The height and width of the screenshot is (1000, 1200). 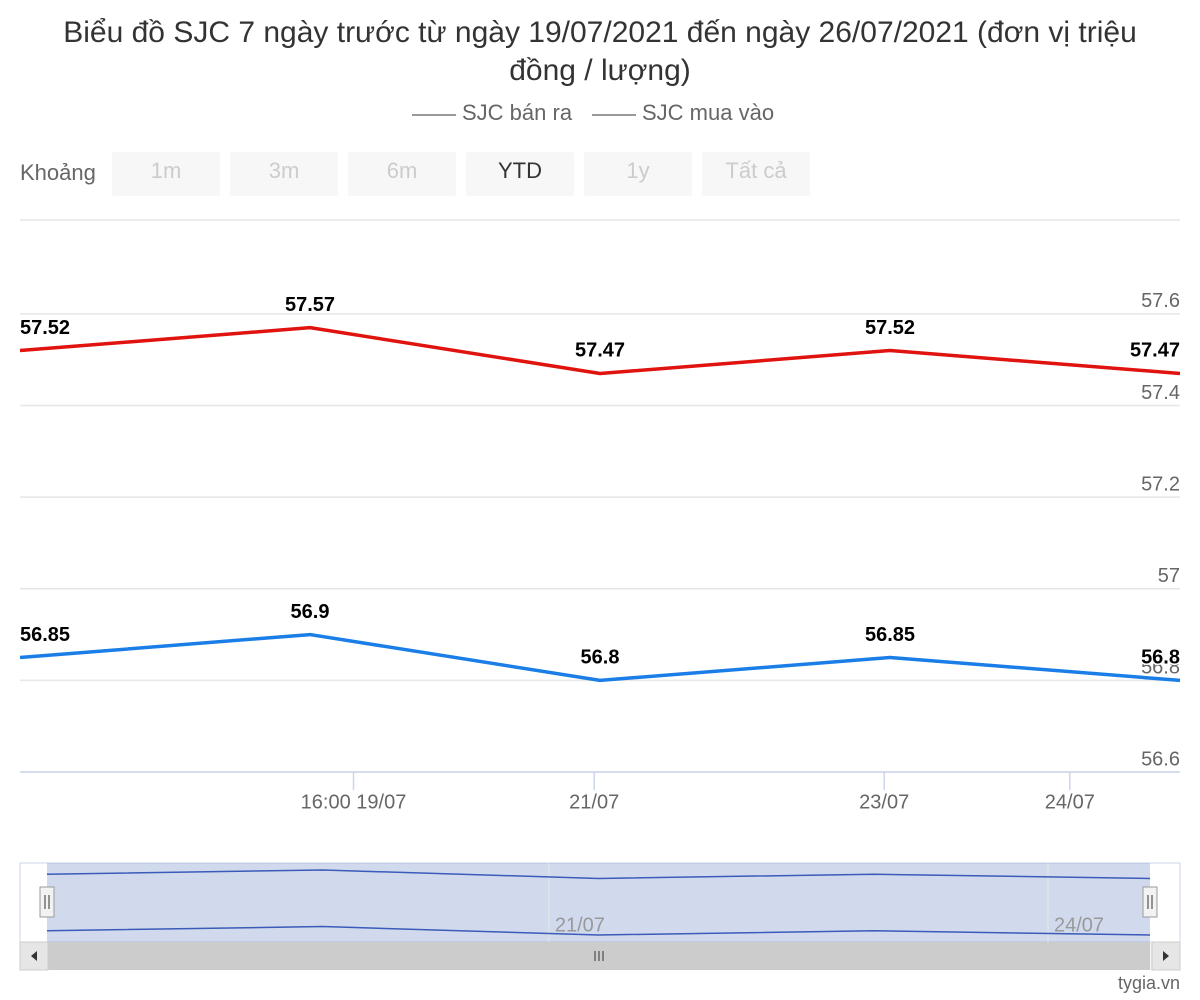 What do you see at coordinates (1160, 301) in the screenshot?
I see `y-tick-label: 57.6` at bounding box center [1160, 301].